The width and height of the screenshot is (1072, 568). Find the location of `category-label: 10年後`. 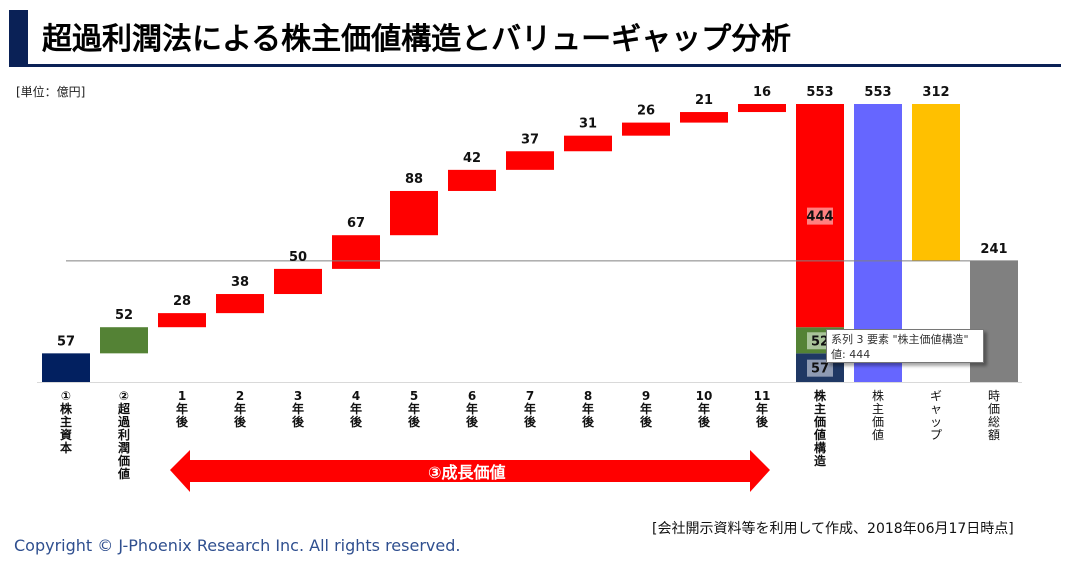

category-label: 10年後 is located at coordinates (704, 409).